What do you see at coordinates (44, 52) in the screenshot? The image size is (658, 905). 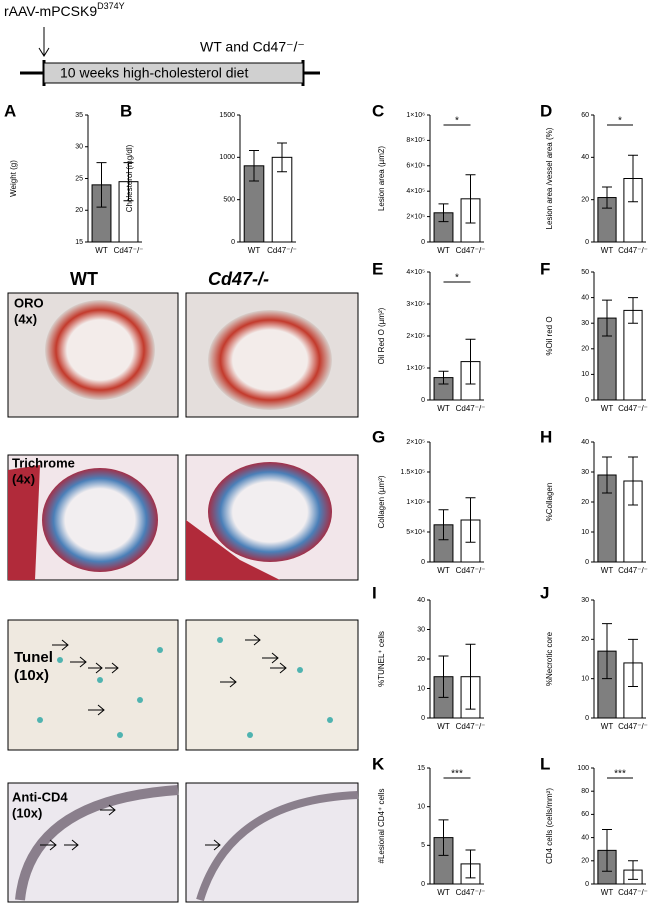 I see `arrow-head` at bounding box center [44, 52].